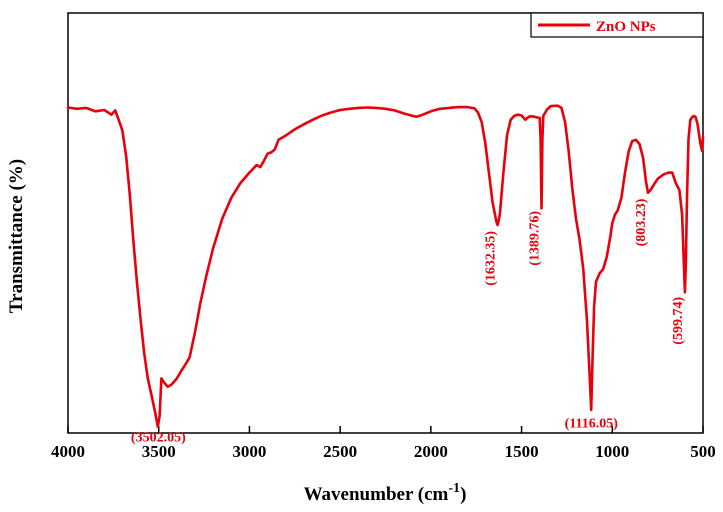  I want to click on x-axis-title-close: ), so click(463, 494).